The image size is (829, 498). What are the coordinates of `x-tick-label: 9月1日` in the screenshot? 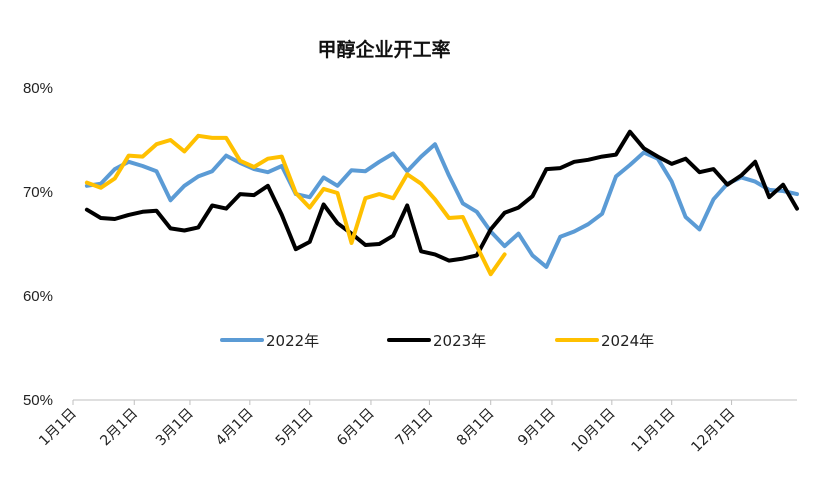 It's located at (537, 428).